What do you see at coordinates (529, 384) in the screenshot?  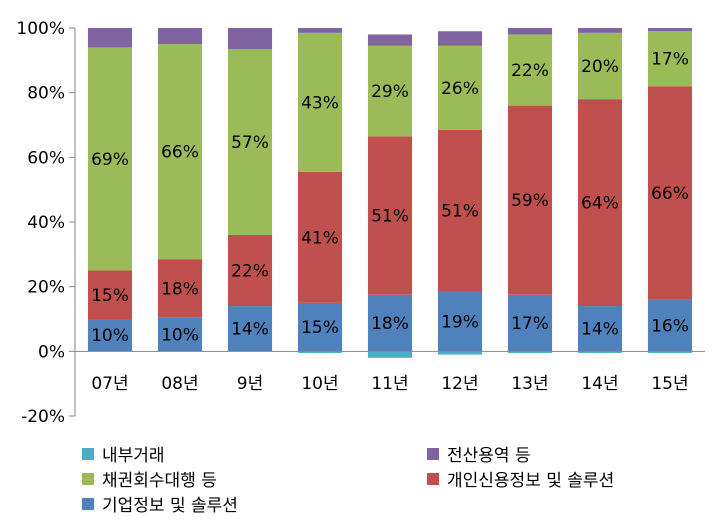 I see `x-tick-label: 13년` at bounding box center [529, 384].